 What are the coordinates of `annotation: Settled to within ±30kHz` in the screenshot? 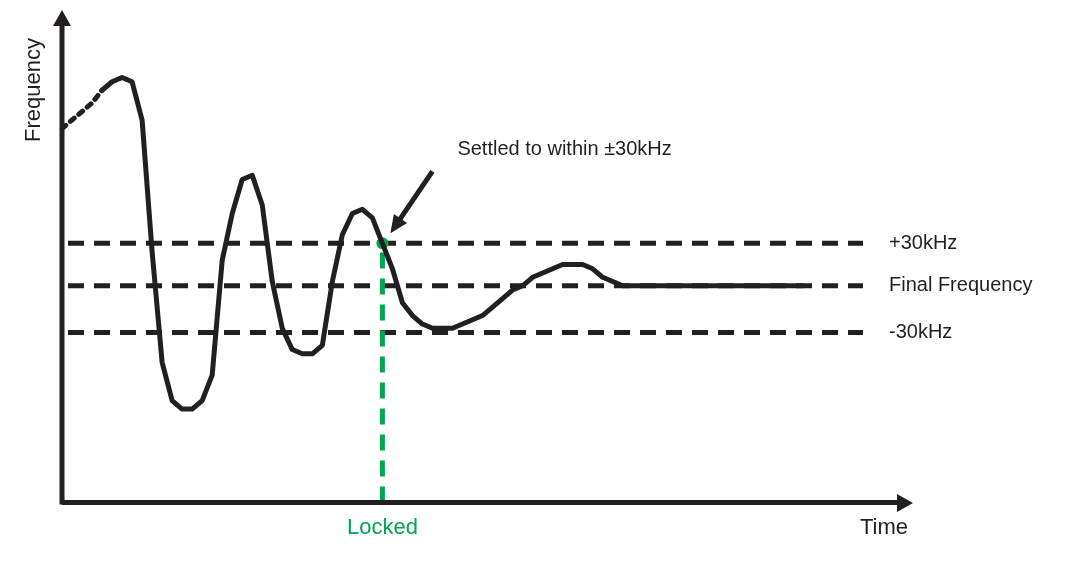 It's located at (564, 147).